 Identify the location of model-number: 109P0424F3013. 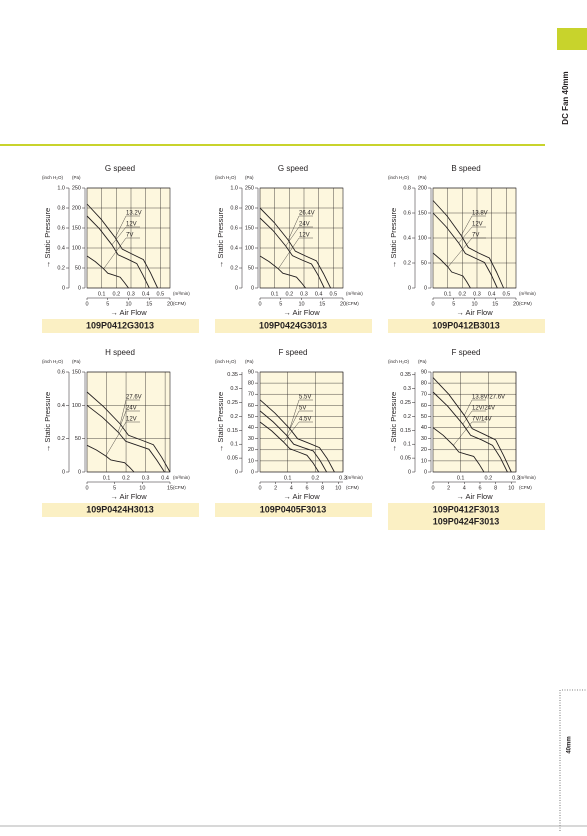
(466, 521).